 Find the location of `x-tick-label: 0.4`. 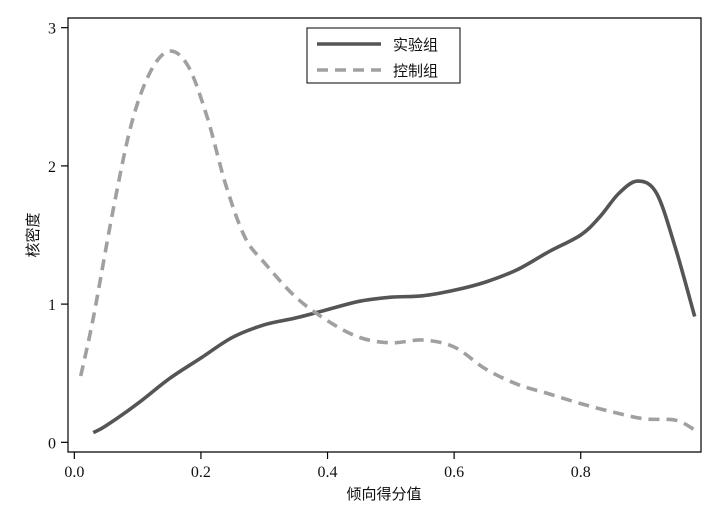

x-tick-label: 0.4 is located at coordinates (328, 472).